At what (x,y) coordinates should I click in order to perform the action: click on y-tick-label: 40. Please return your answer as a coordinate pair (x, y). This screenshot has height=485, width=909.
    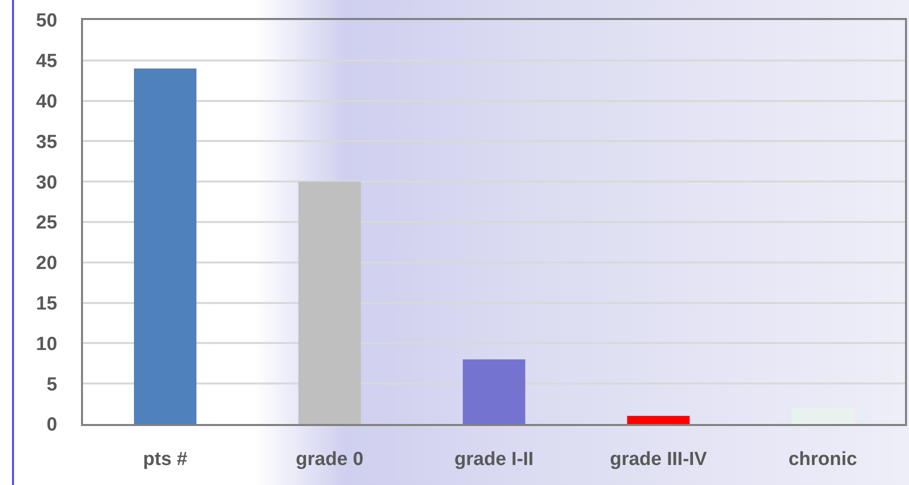
    Looking at the image, I should click on (47, 101).